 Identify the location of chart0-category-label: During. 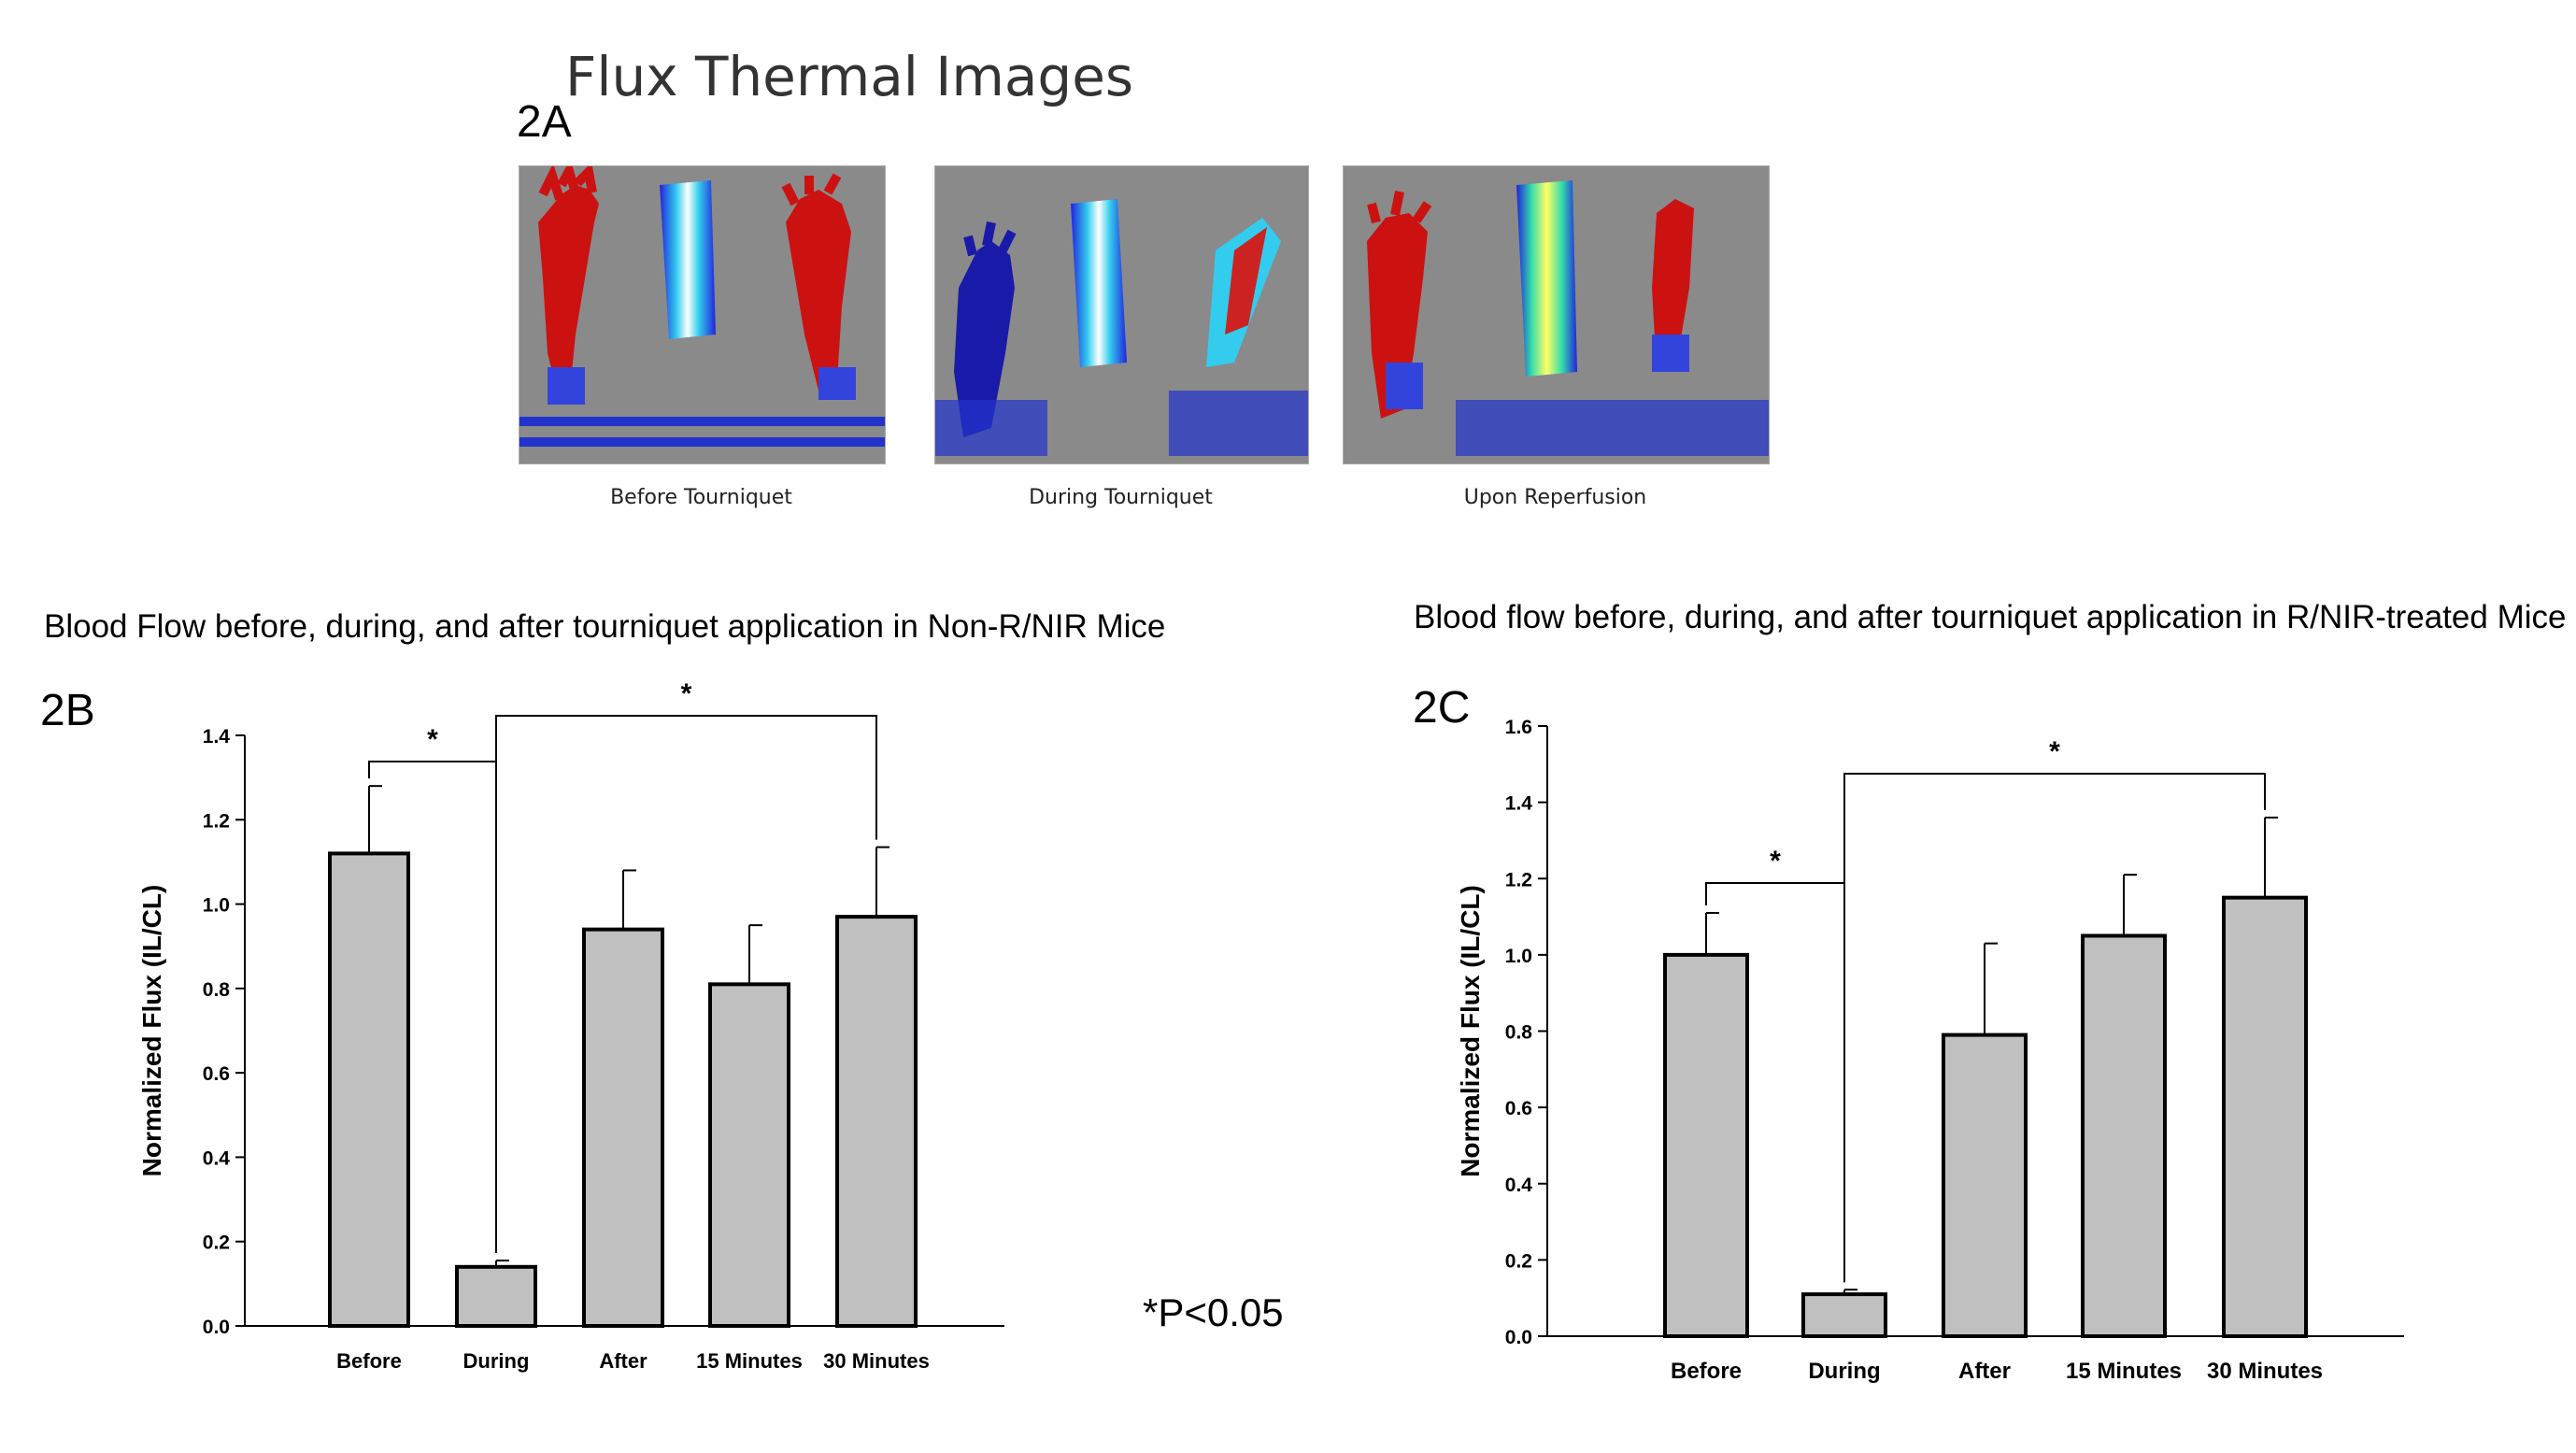
(497, 1361).